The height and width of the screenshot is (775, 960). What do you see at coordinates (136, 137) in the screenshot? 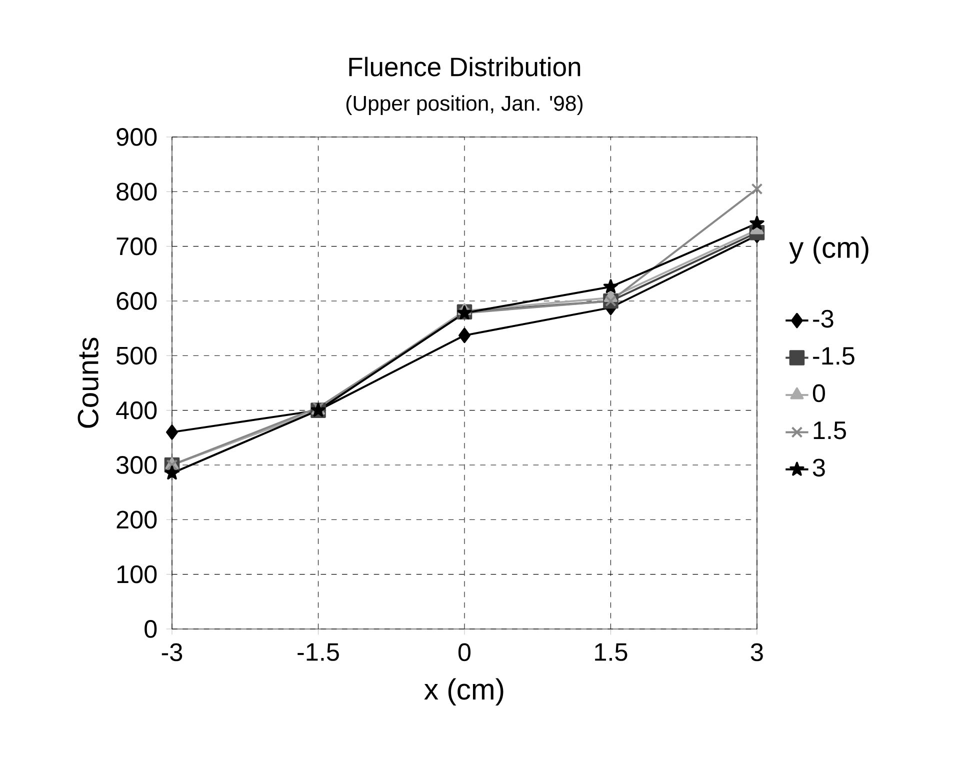
I see `y-tick-label: 900` at bounding box center [136, 137].